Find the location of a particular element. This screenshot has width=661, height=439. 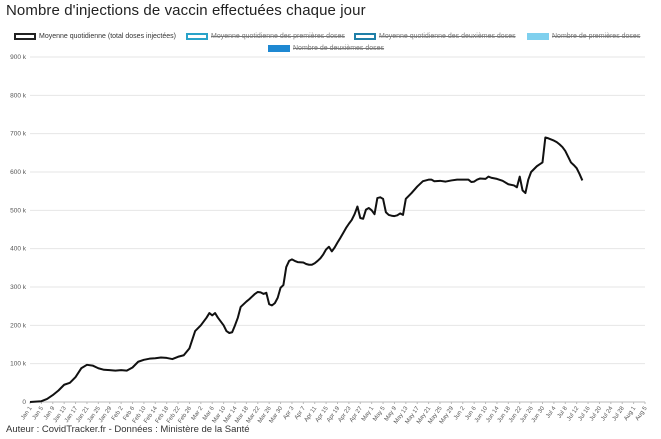

legend-label: Moyenne quotidienne des deuxièmes doses is located at coordinates (447, 36).